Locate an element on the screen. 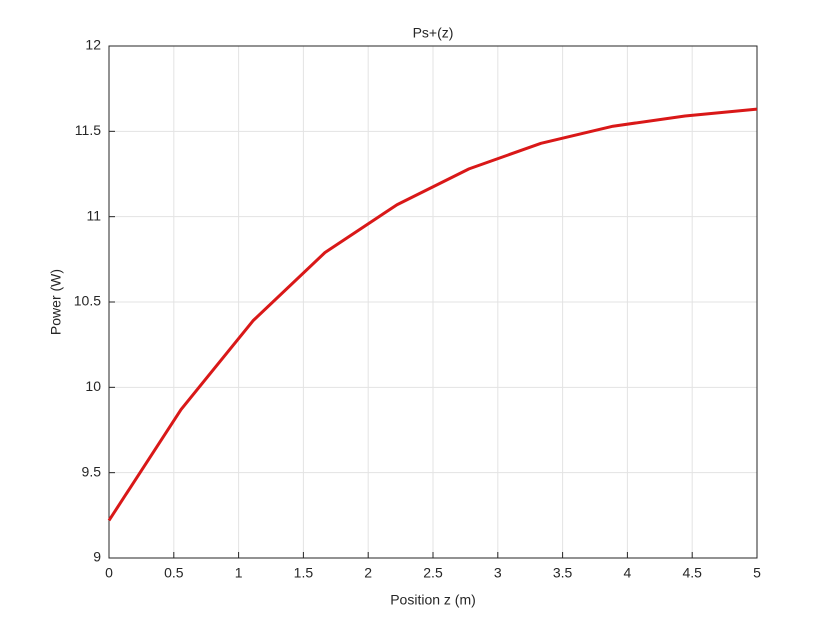 The width and height of the screenshot is (837, 627). y-tick-label: 9.5 is located at coordinates (92, 471).